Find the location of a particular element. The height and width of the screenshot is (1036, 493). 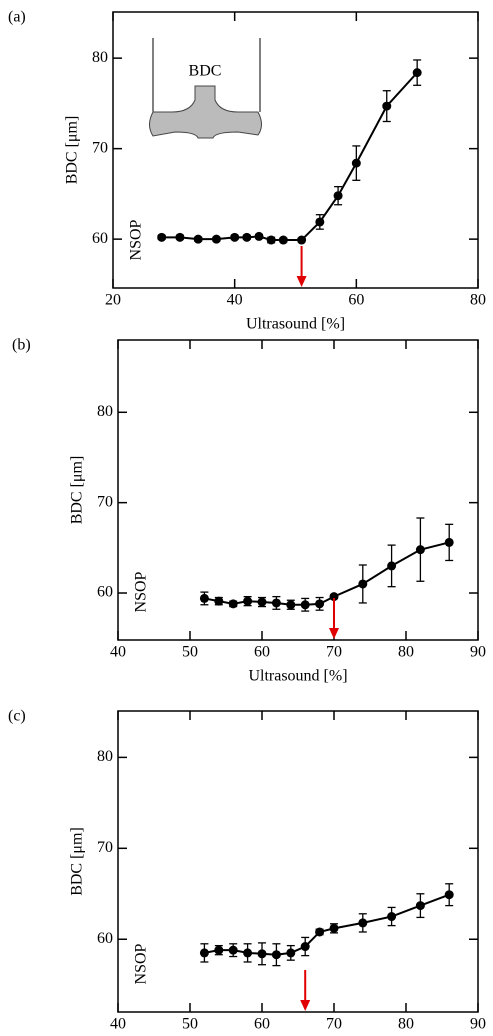

panel-label: (a) is located at coordinates (17, 17).